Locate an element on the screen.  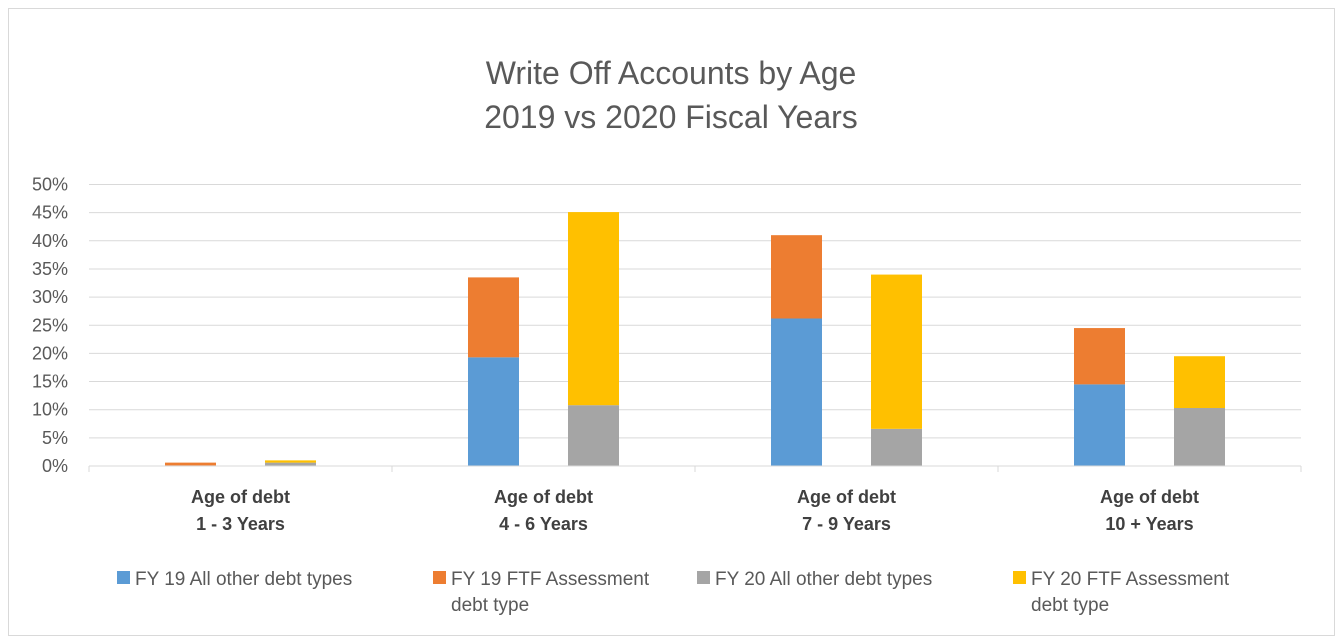
y-tick-label: 35% is located at coordinates (50, 269).